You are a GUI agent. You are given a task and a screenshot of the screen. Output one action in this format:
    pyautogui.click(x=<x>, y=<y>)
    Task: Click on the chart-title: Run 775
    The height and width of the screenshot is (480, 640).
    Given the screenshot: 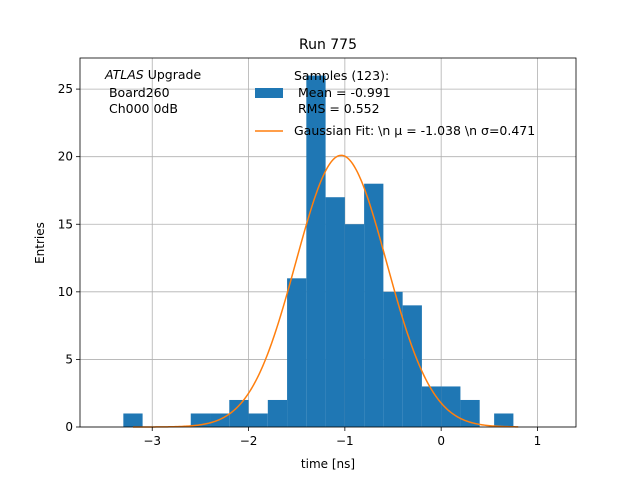 What is the action you would take?
    pyautogui.click(x=328, y=45)
    